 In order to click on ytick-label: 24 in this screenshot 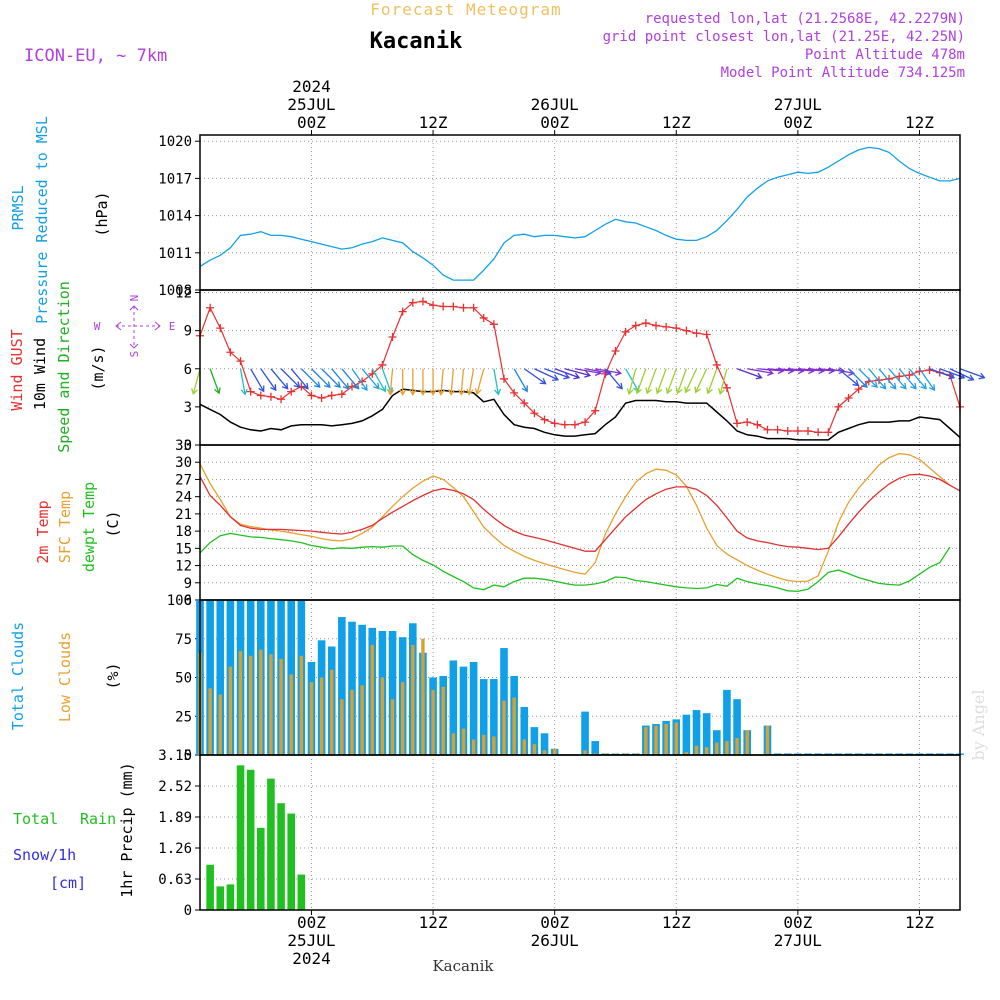, I will do `click(183, 498)`.